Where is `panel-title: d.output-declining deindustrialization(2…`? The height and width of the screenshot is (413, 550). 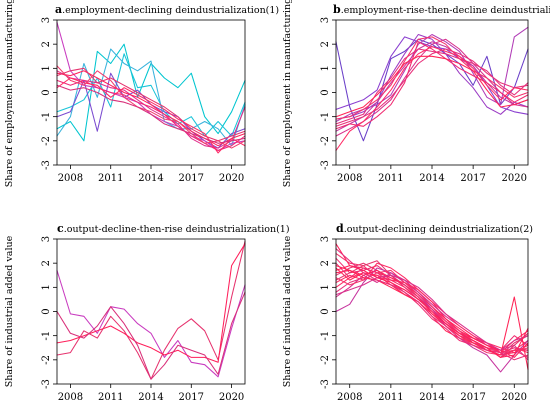
panel-title: d.output-declining deindustrialization(2… is located at coordinates (434, 228).